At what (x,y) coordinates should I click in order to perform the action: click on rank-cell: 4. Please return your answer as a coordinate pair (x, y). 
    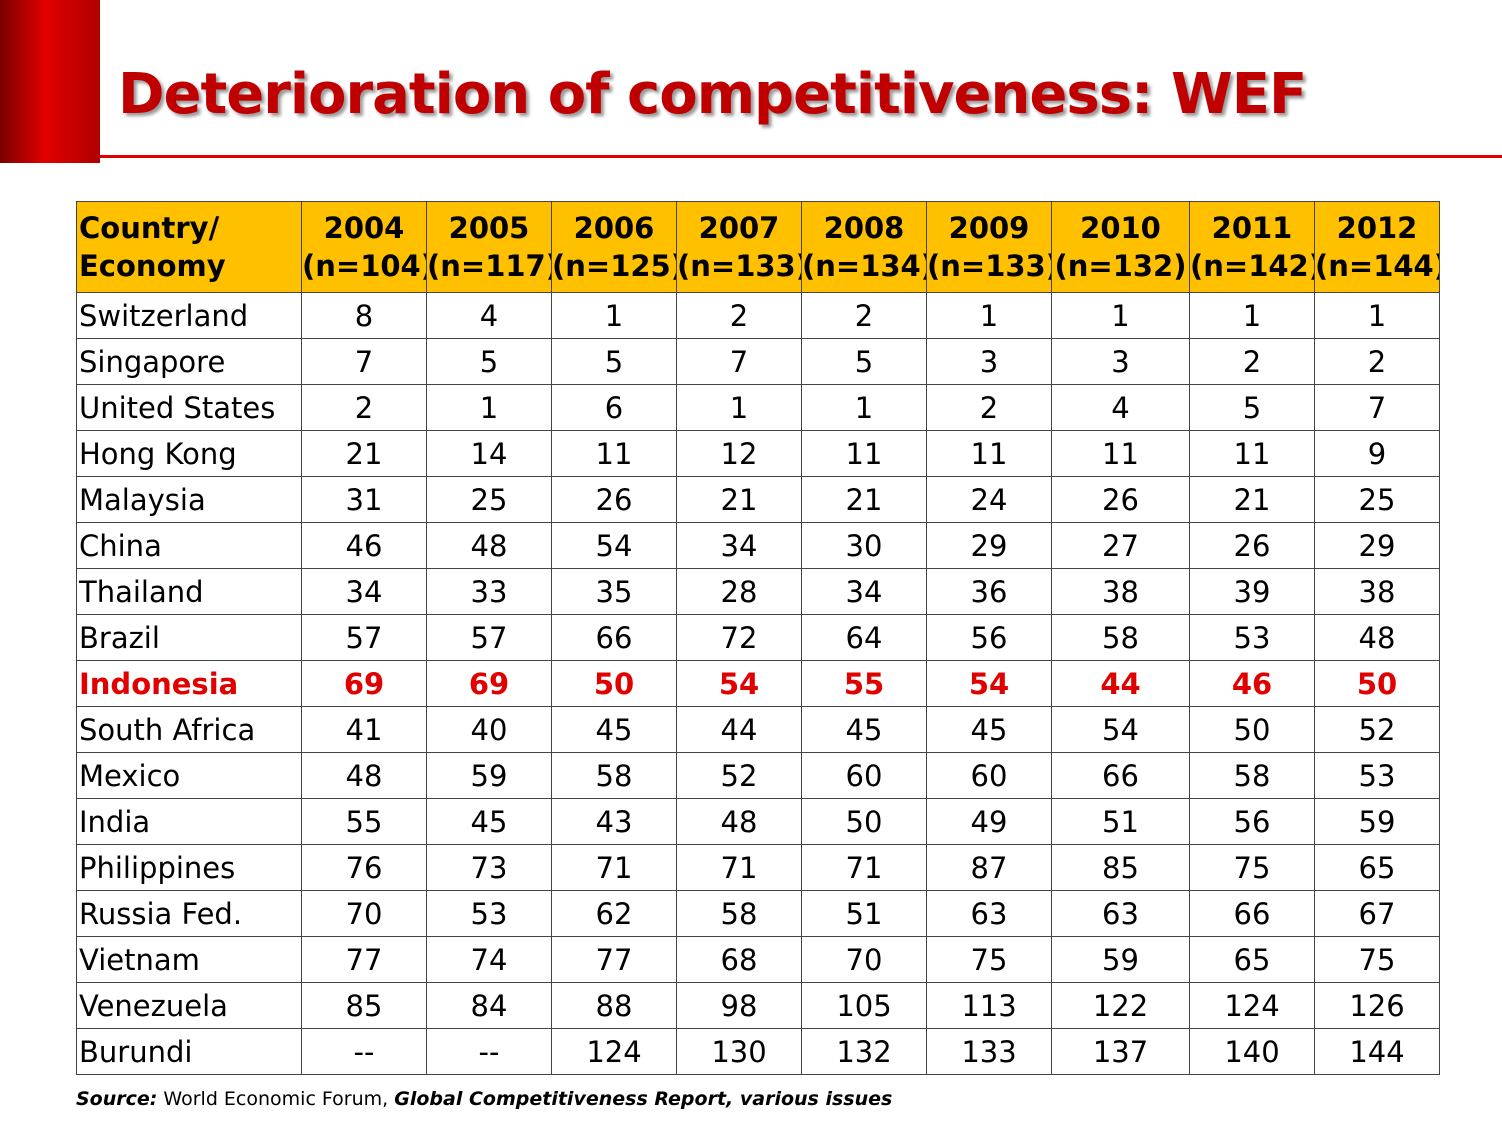
    Looking at the image, I should click on (489, 315).